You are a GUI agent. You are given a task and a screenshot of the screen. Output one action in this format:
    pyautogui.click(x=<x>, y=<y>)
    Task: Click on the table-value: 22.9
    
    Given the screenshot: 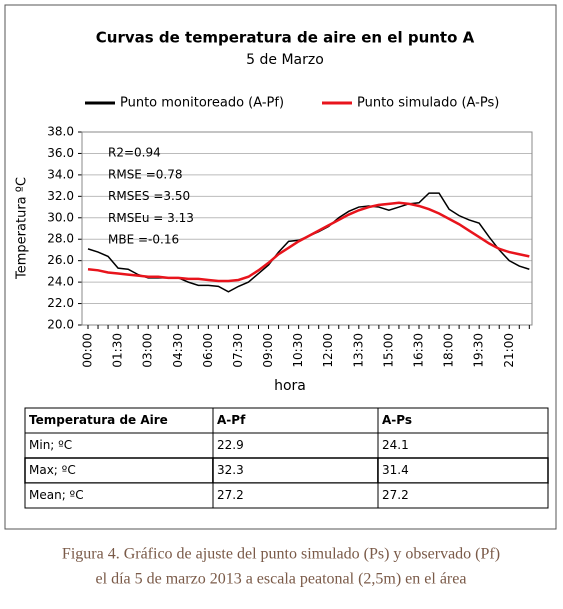 What is the action you would take?
    pyautogui.click(x=230, y=445)
    